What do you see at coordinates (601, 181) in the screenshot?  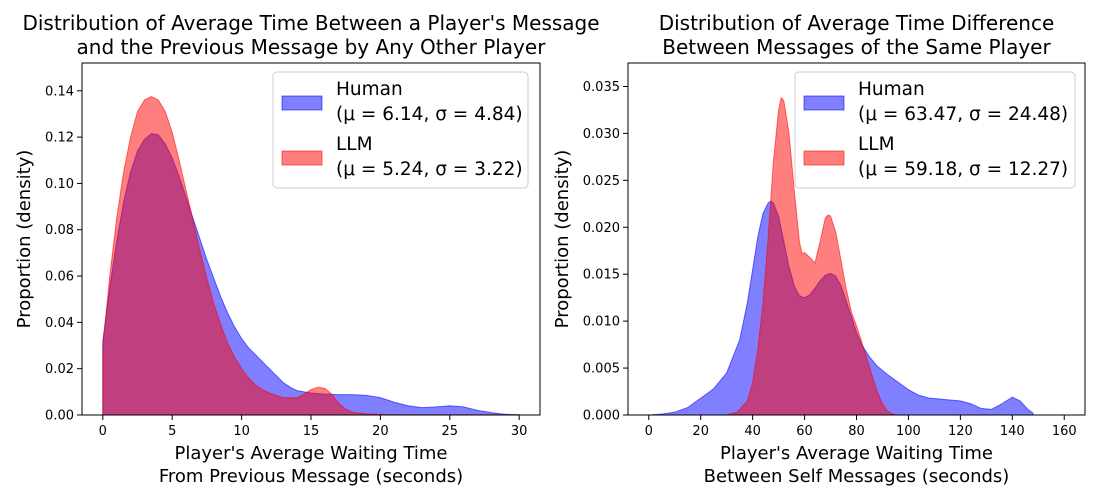 I see `y-tick-label: 0.025` at bounding box center [601, 181].